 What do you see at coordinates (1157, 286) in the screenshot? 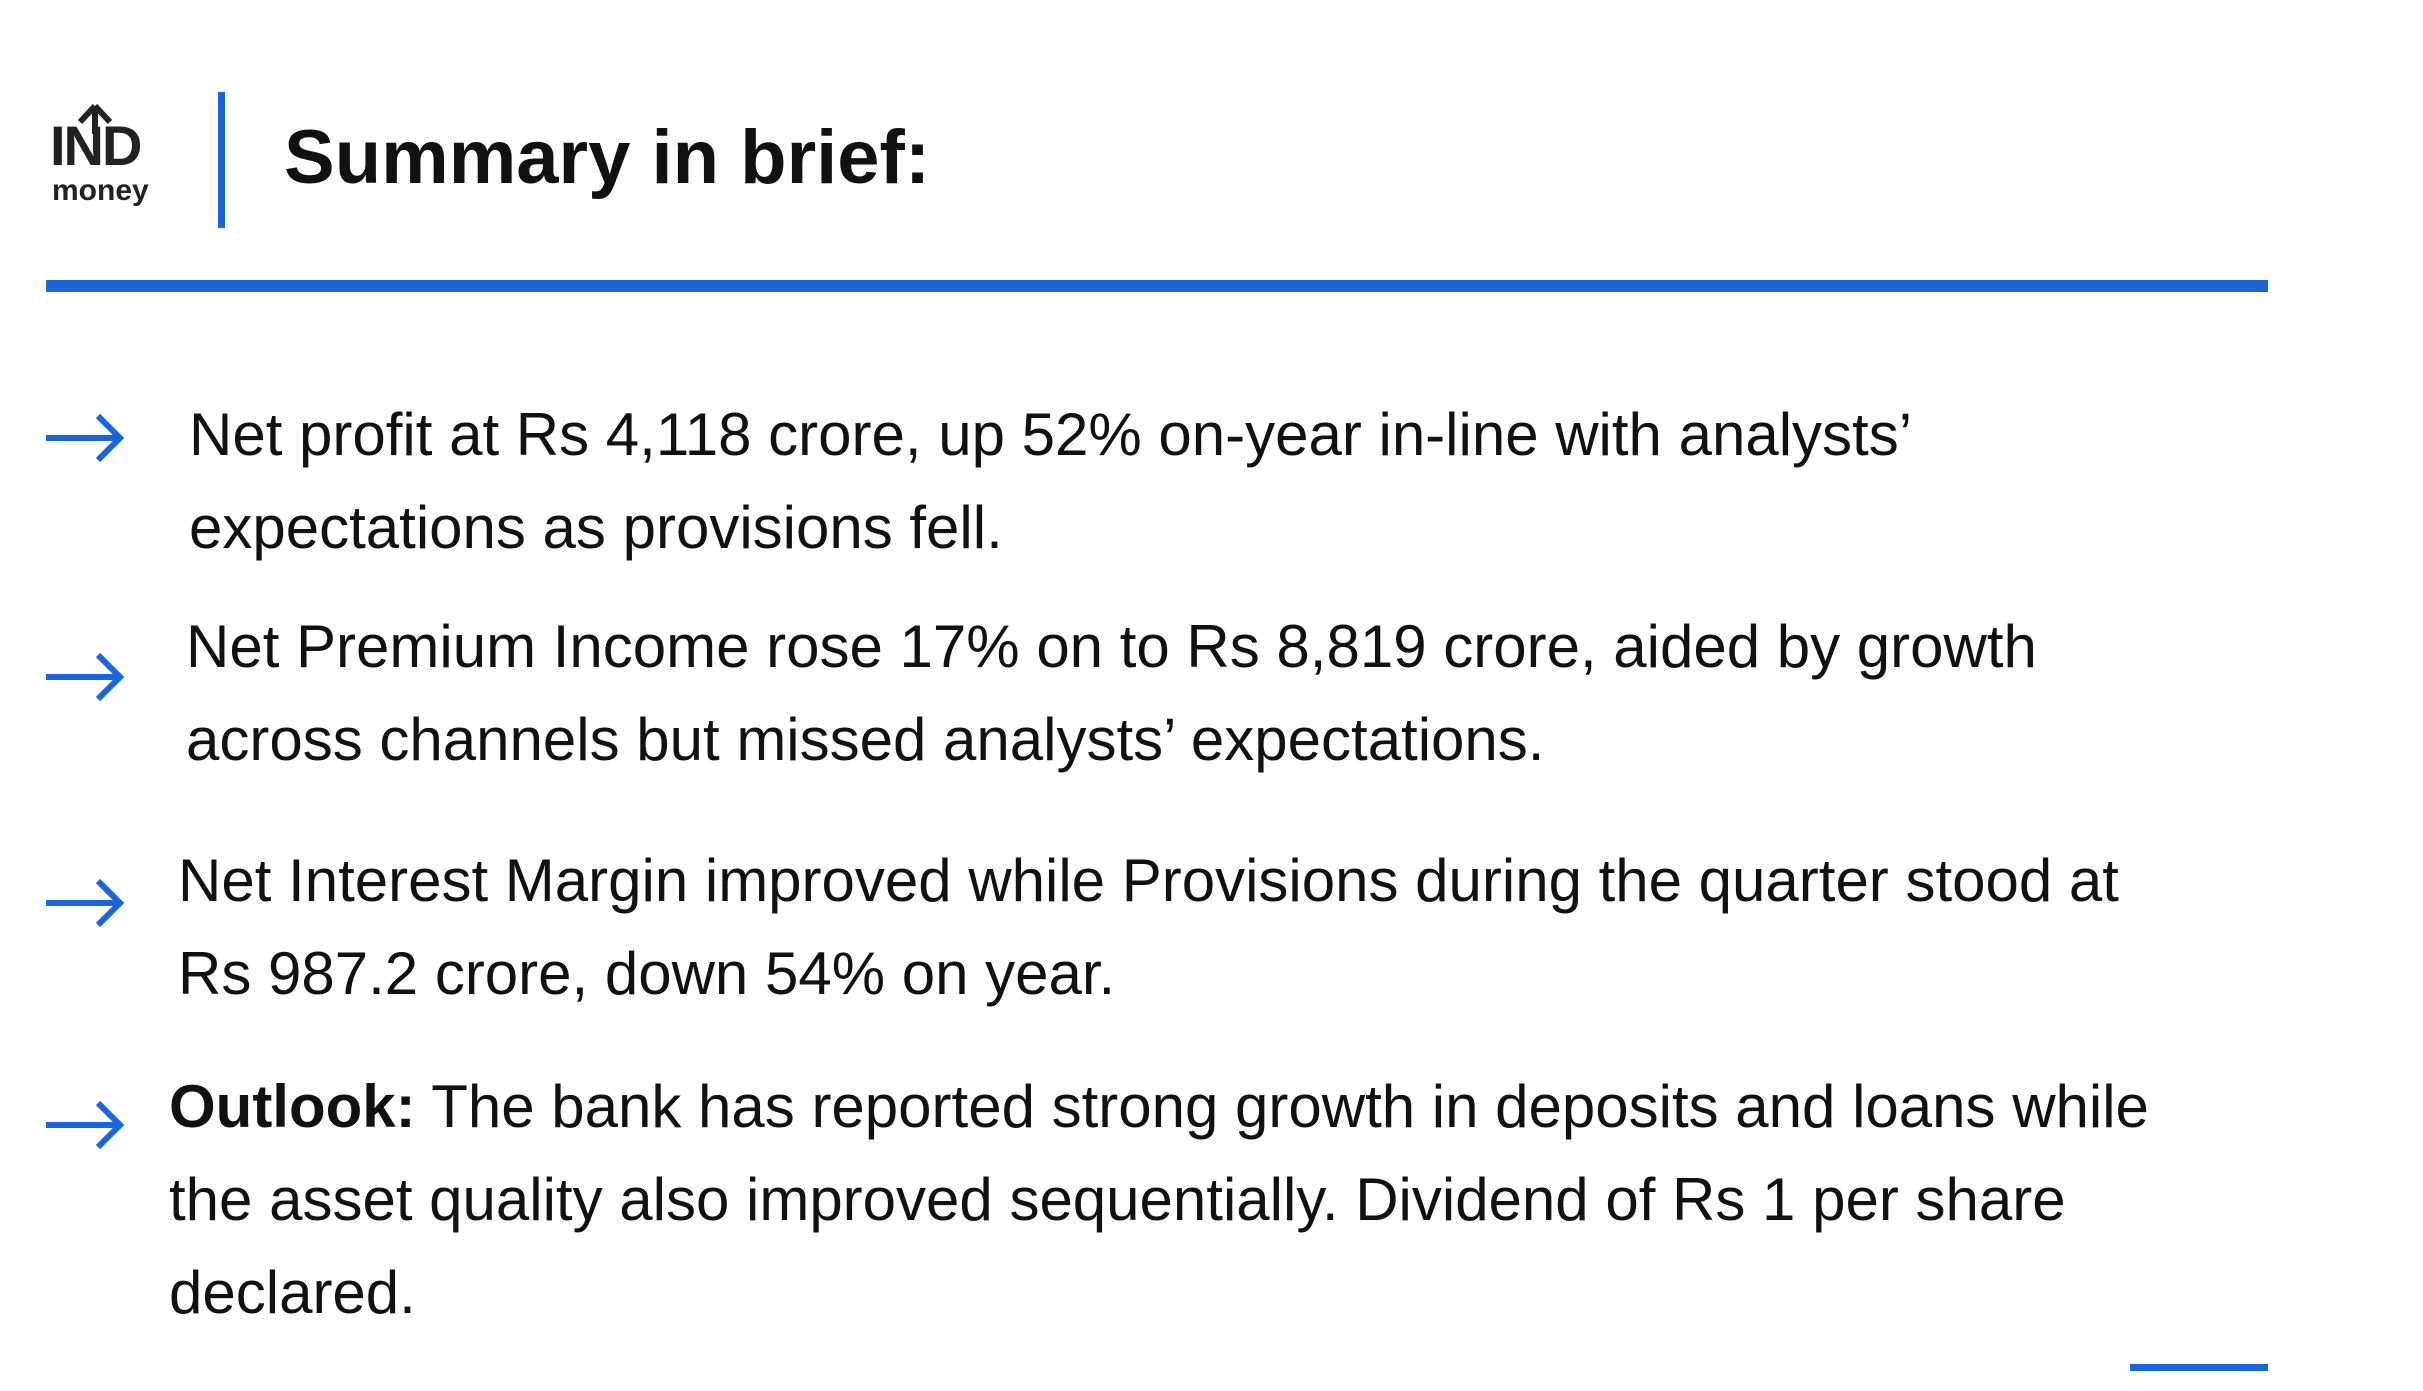
I see `header-rule` at bounding box center [1157, 286].